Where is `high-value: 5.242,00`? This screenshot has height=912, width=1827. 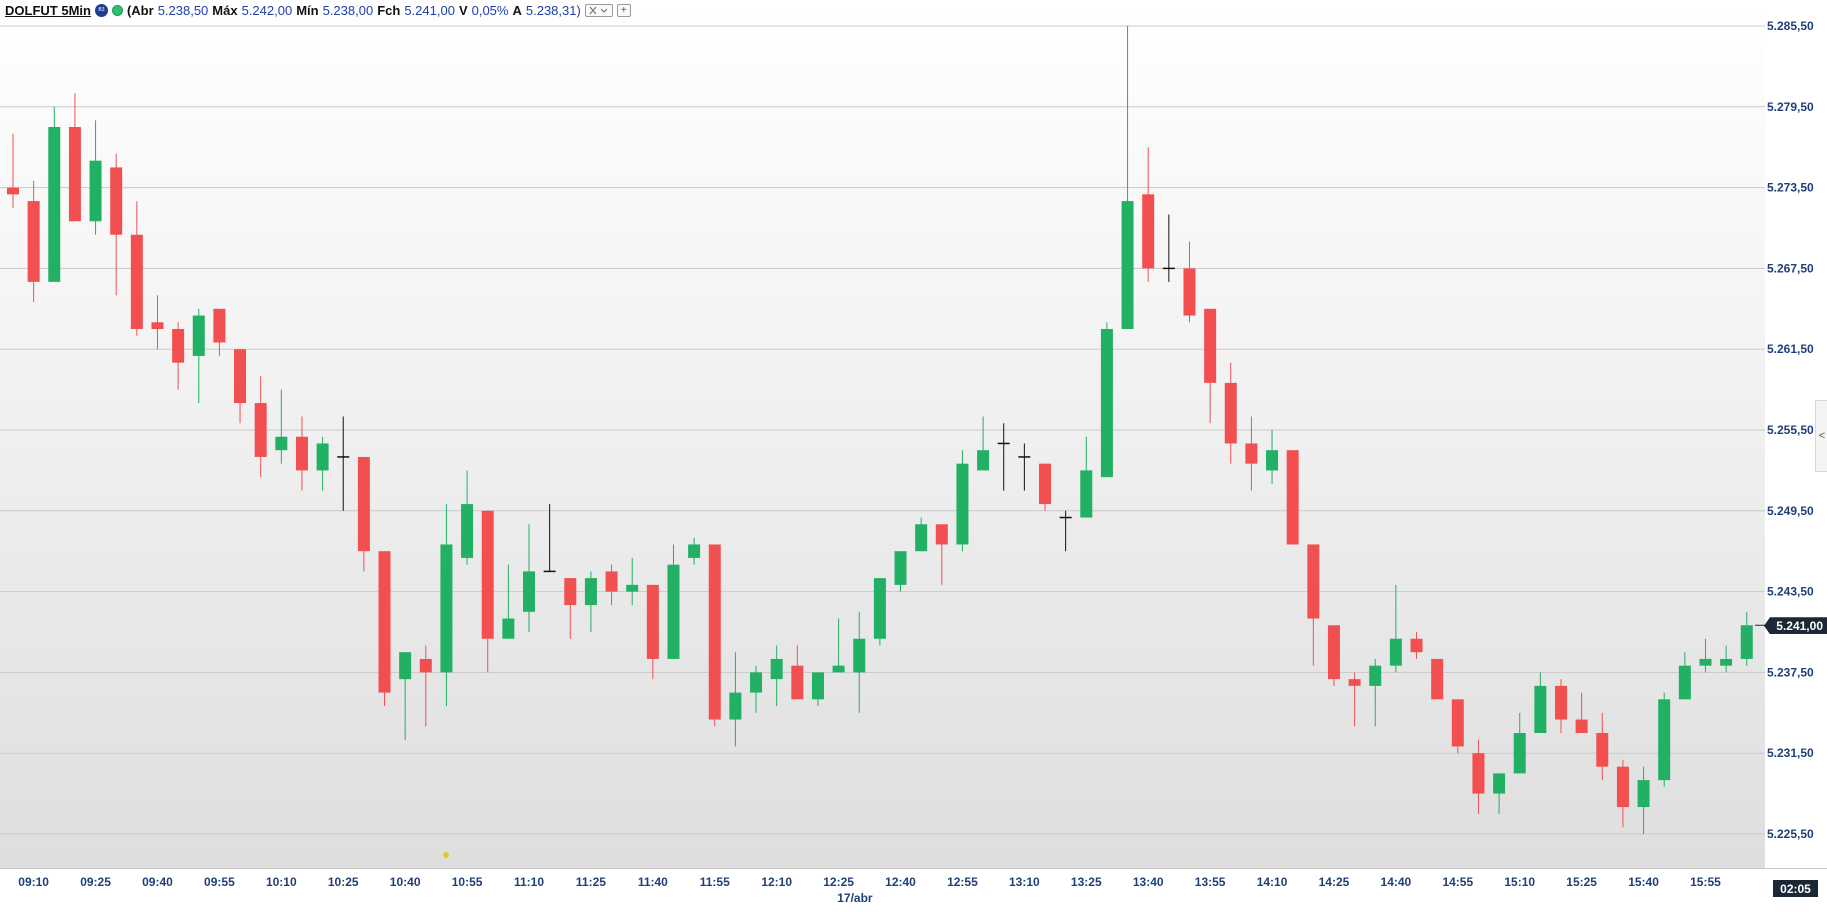 high-value: 5.242,00 is located at coordinates (267, 10).